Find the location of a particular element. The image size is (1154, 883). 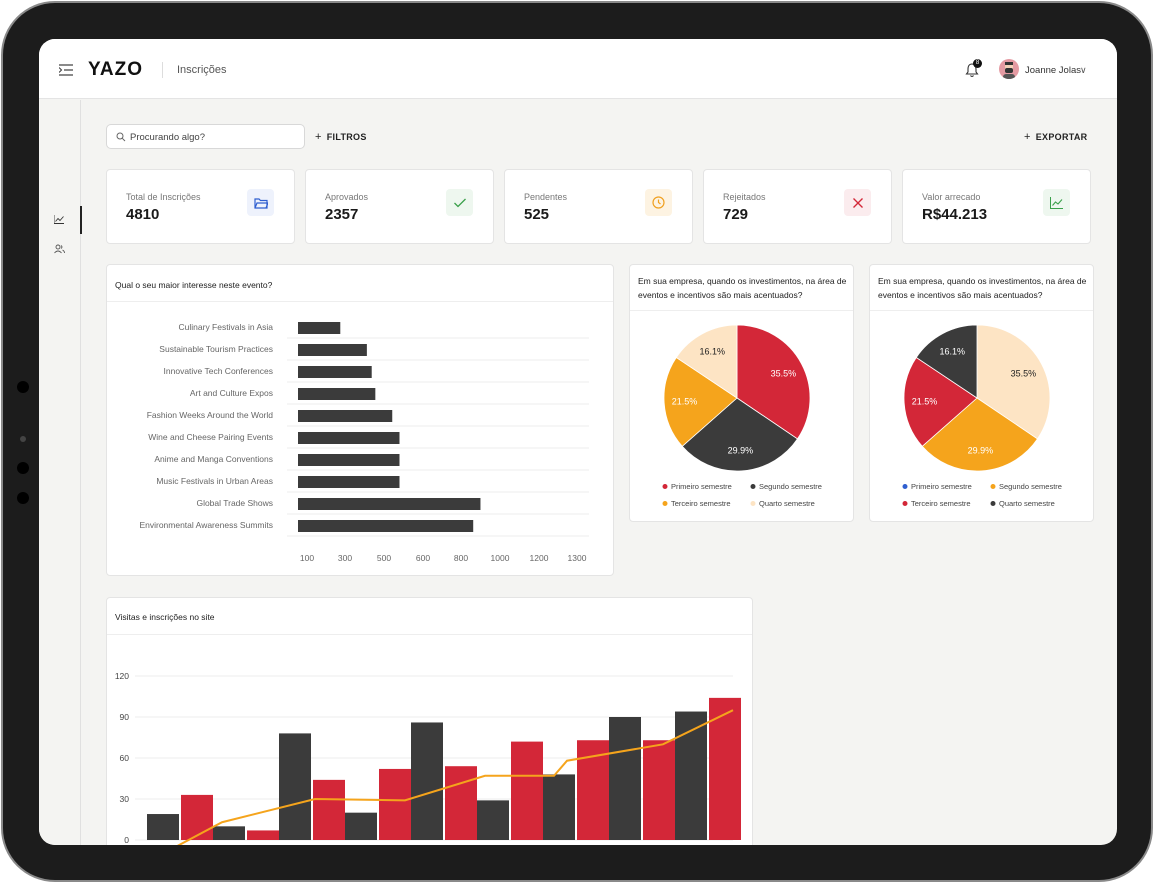

y-tick-label: 30 is located at coordinates (125, 799).